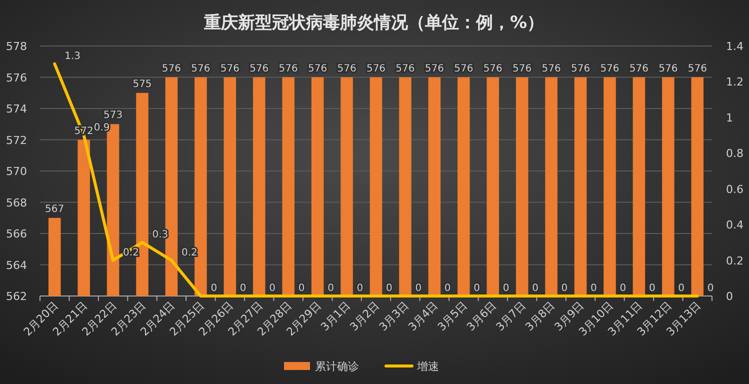 This screenshot has width=749, height=384. I want to click on y-tick-label: 572, so click(16, 140).